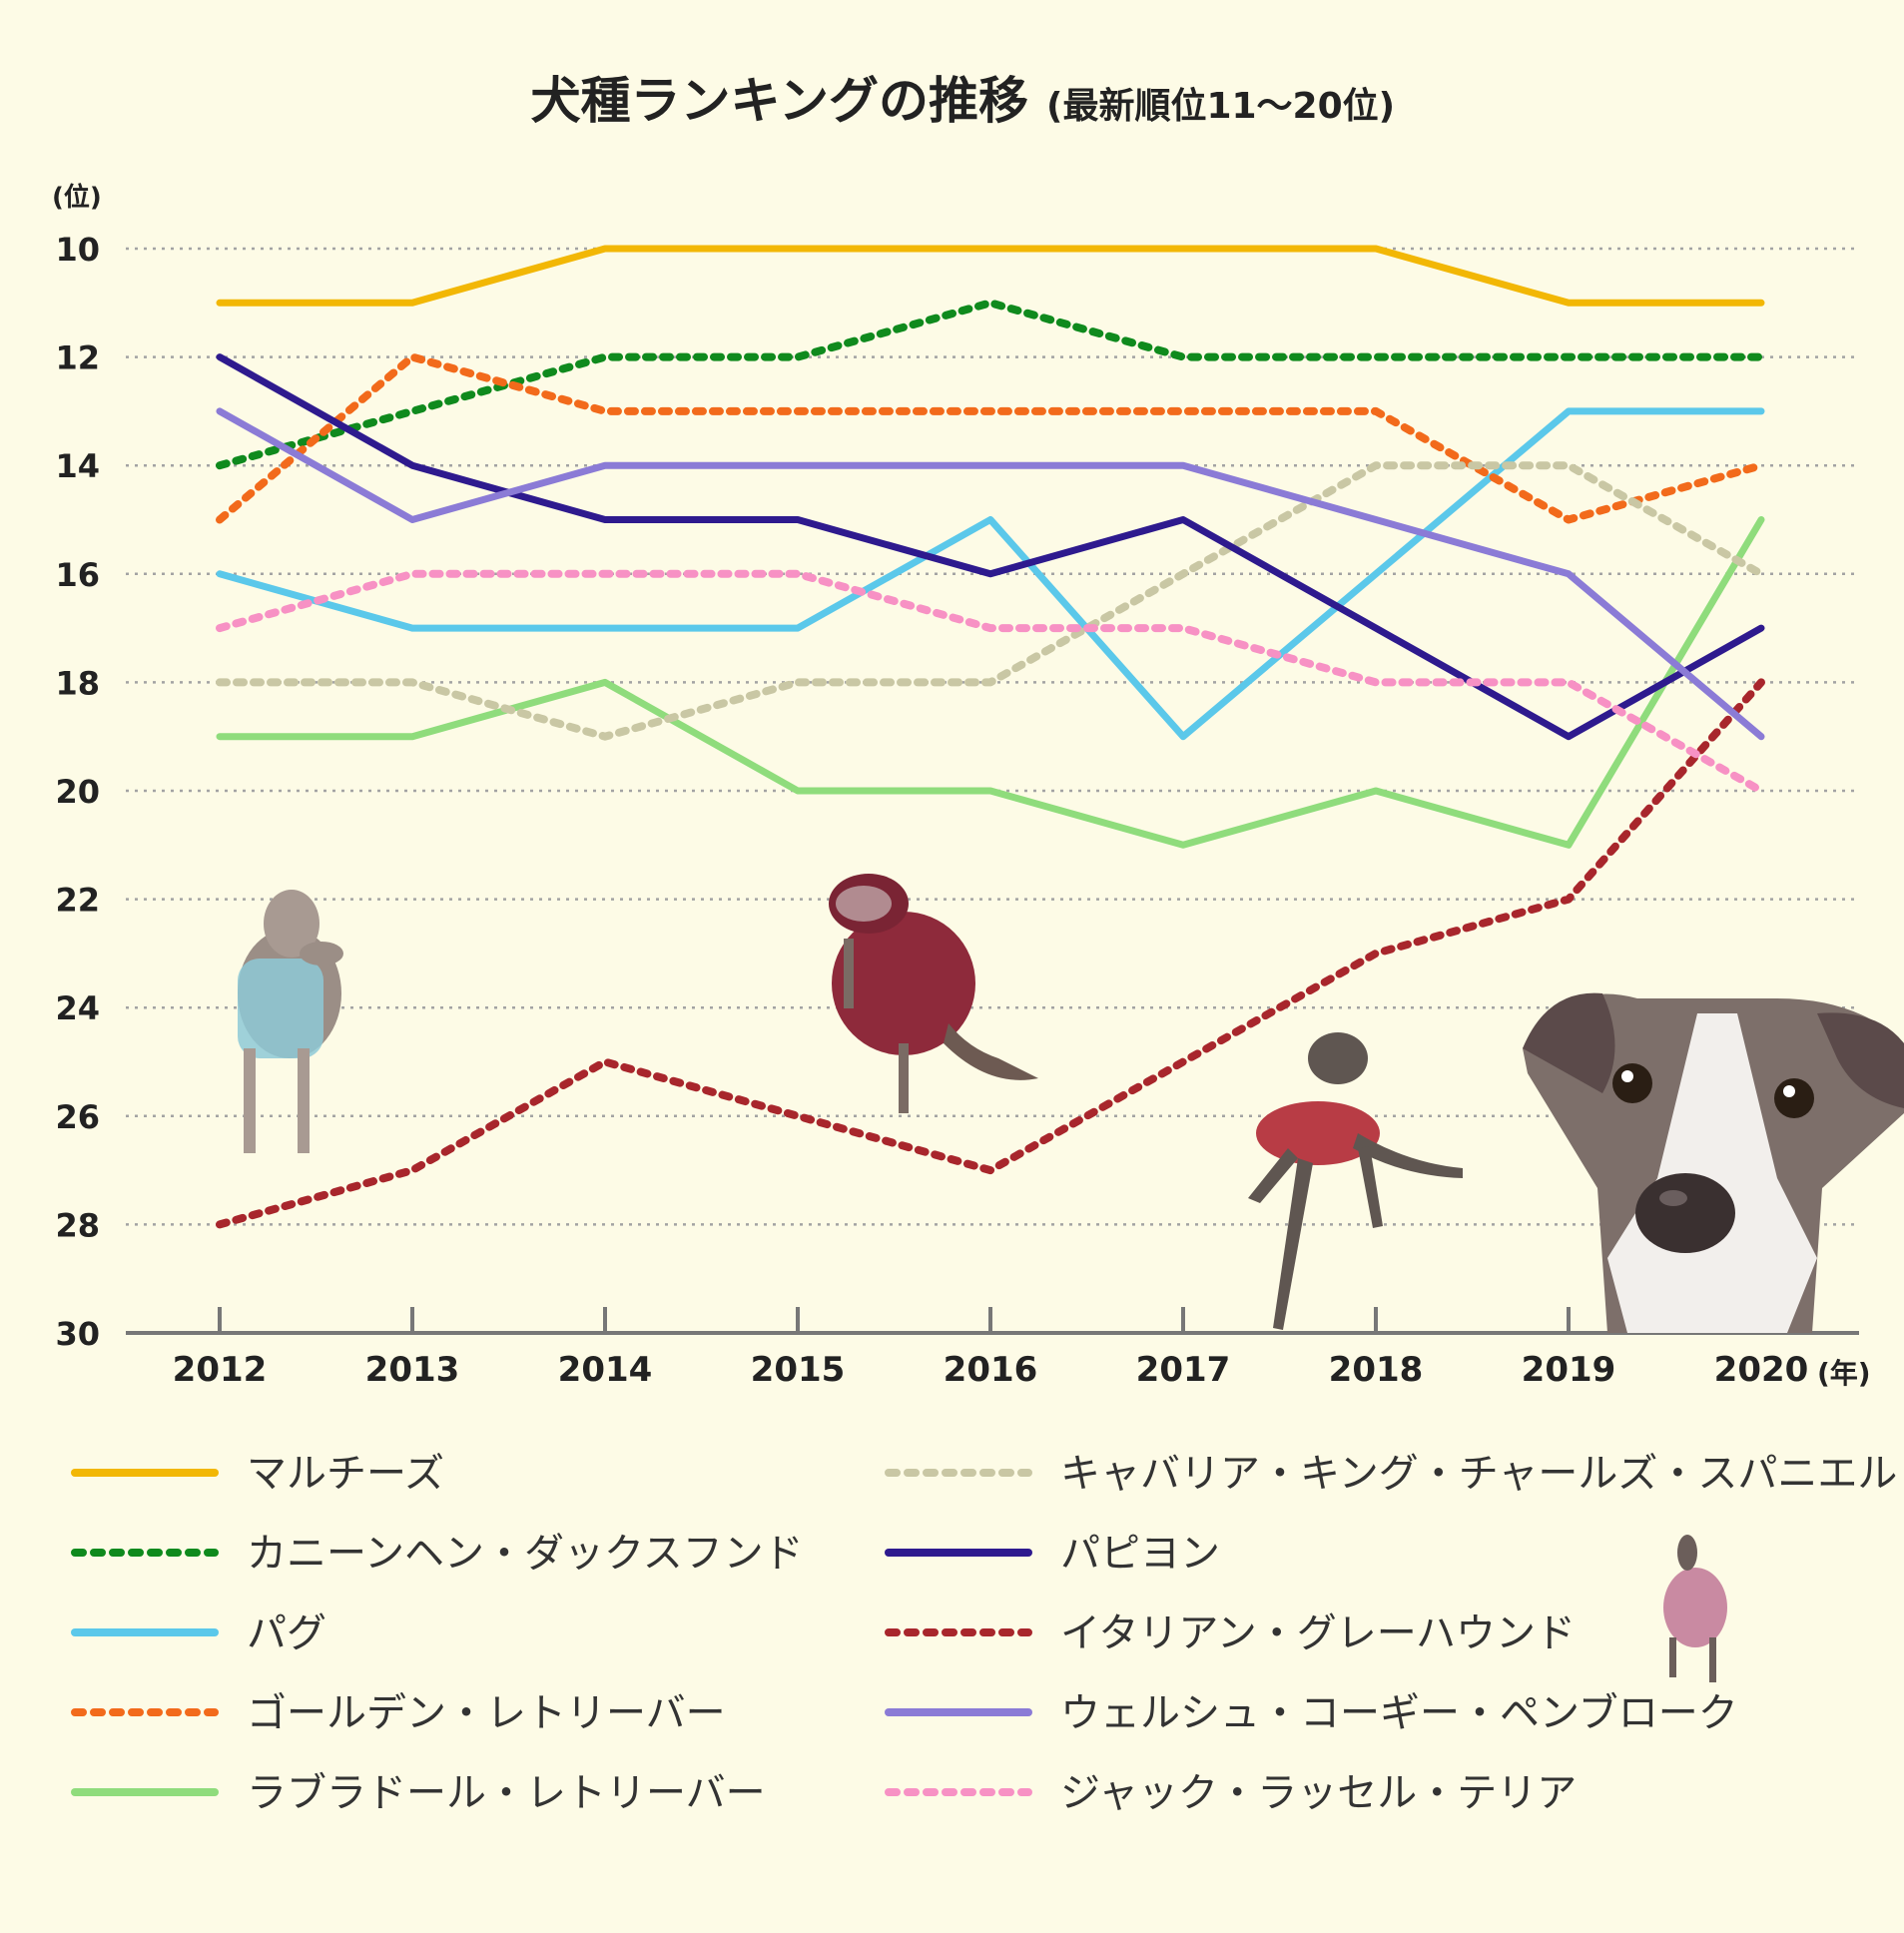 Image resolution: width=1904 pixels, height=1933 pixels. I want to click on x-tick-label: 2012, so click(220, 1370).